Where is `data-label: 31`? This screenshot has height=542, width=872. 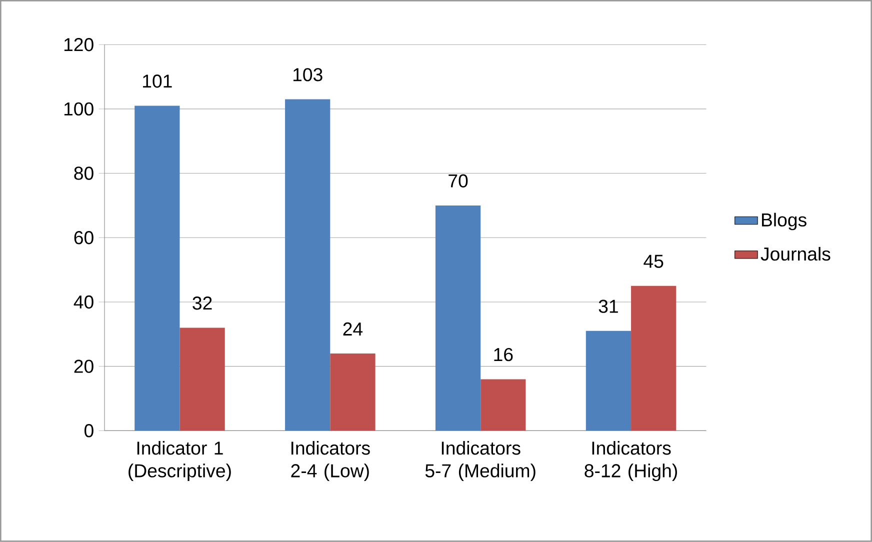
data-label: 31 is located at coordinates (608, 306).